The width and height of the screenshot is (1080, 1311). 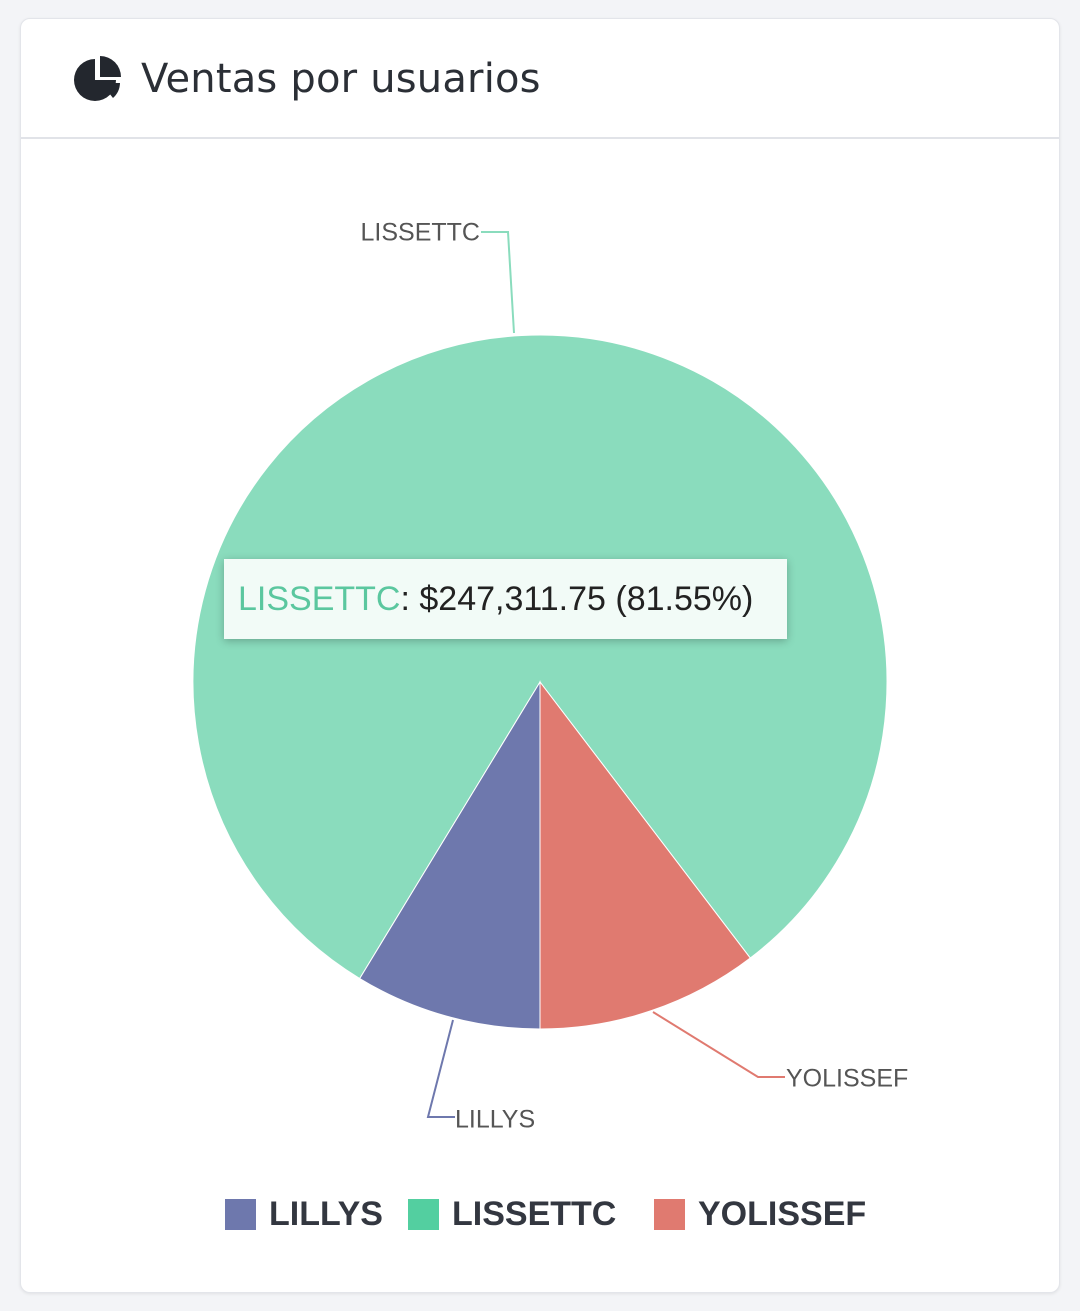 I want to click on card-header: Ventas por usuarios, so click(x=540, y=79).